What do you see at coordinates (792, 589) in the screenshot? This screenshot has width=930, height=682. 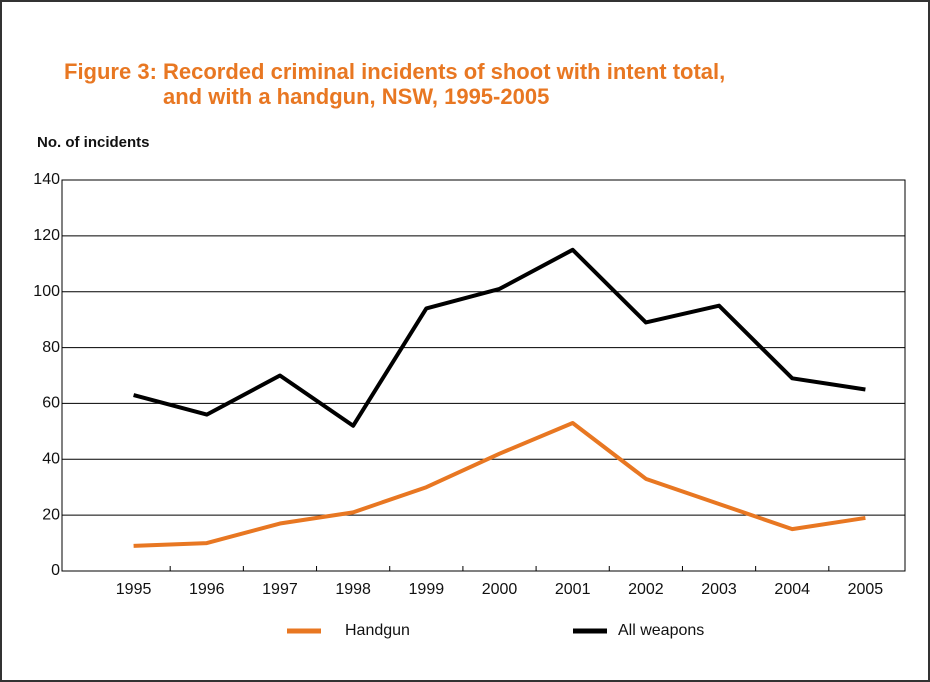 I see `x-tick-label: 2004` at bounding box center [792, 589].